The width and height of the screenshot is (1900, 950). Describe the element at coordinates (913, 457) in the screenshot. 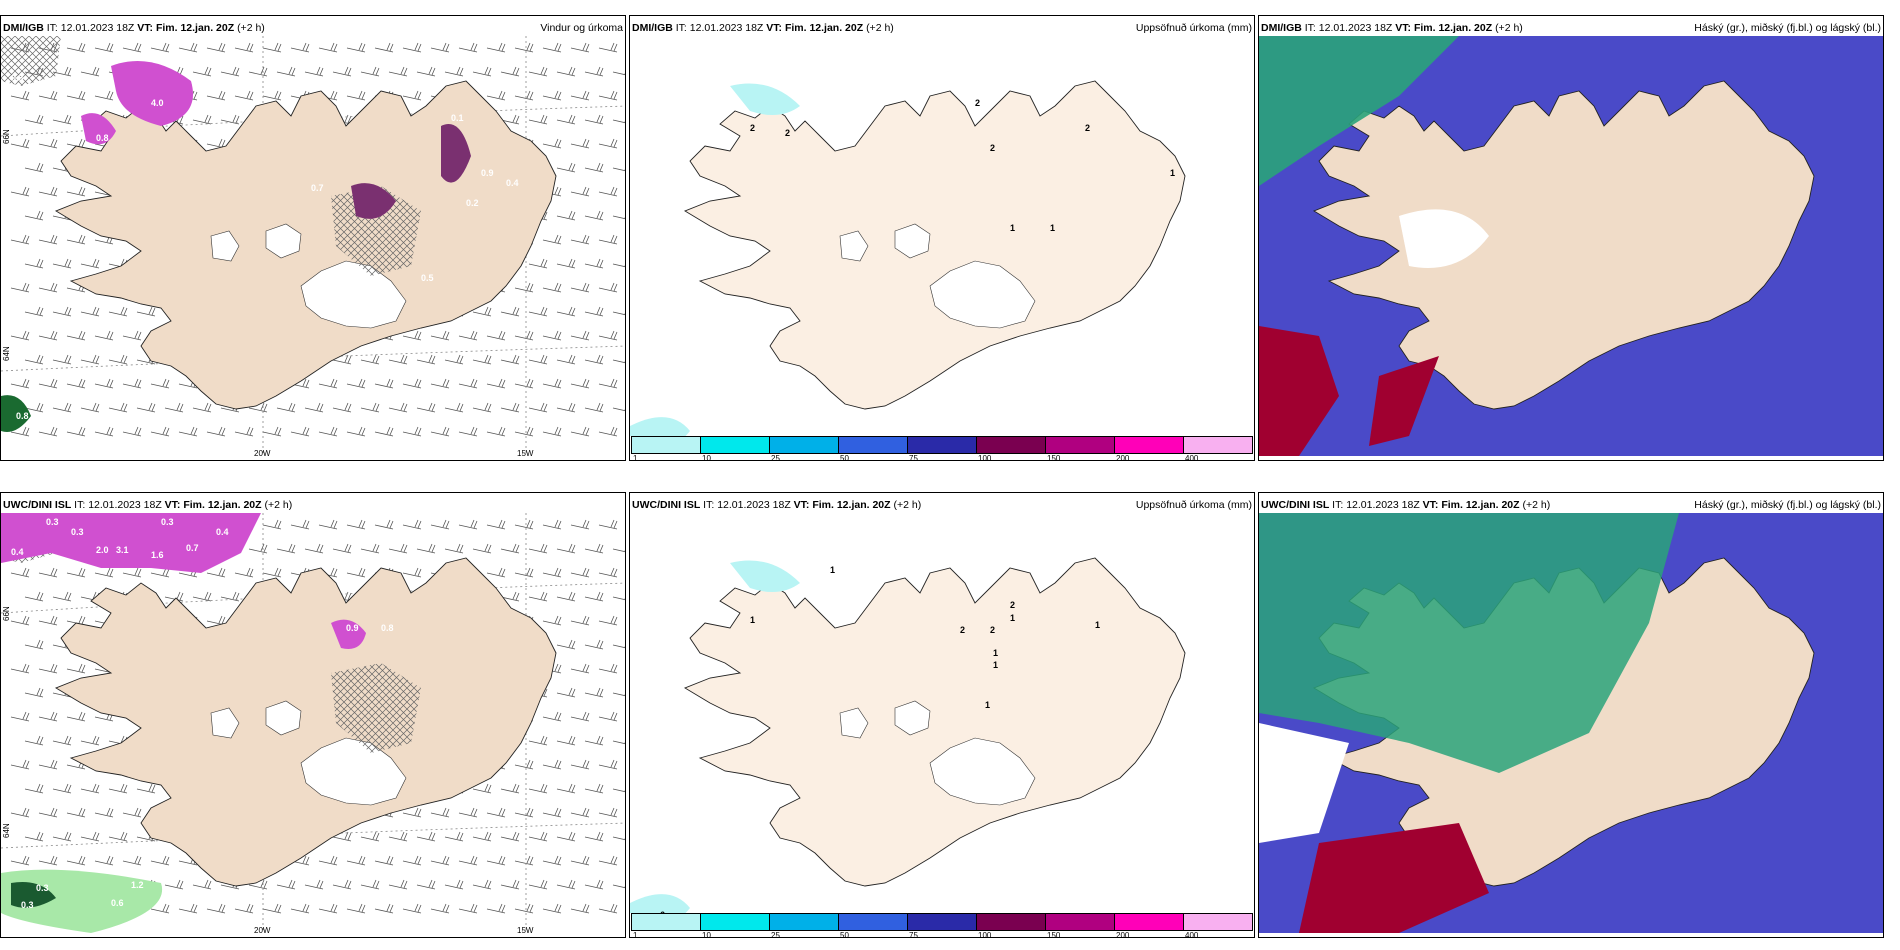

I see `colorbar-tick: 75` at that location.